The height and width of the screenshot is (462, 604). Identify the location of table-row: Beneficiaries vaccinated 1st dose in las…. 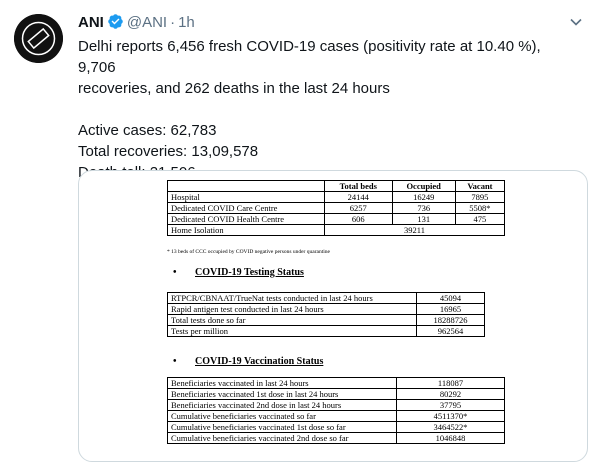
(336, 394).